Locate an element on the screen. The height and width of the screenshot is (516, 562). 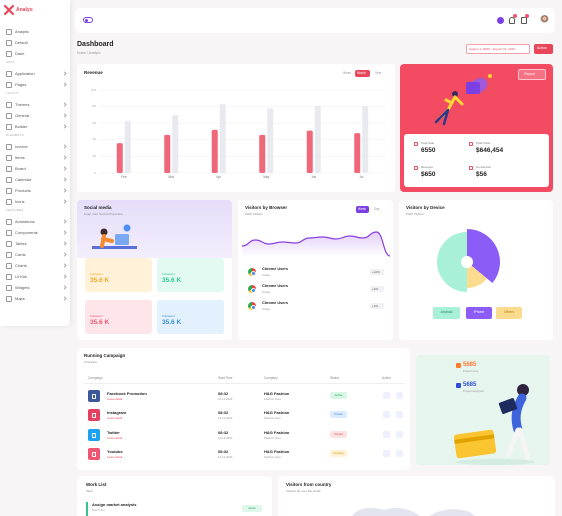
change-pill is located at coordinates (377, 306).